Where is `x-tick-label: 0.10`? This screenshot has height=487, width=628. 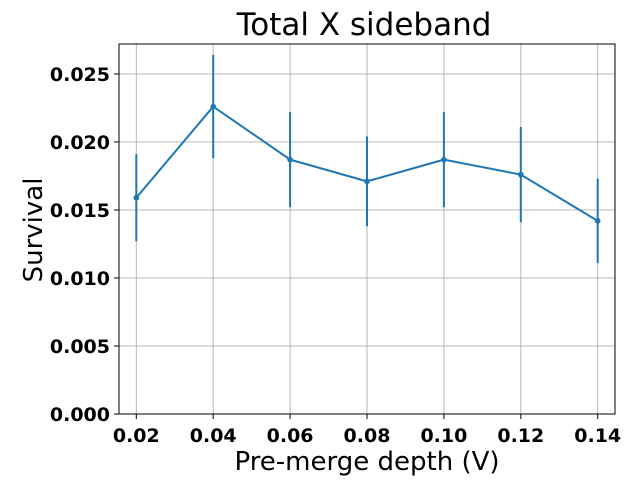
x-tick-label: 0.10 is located at coordinates (443, 436).